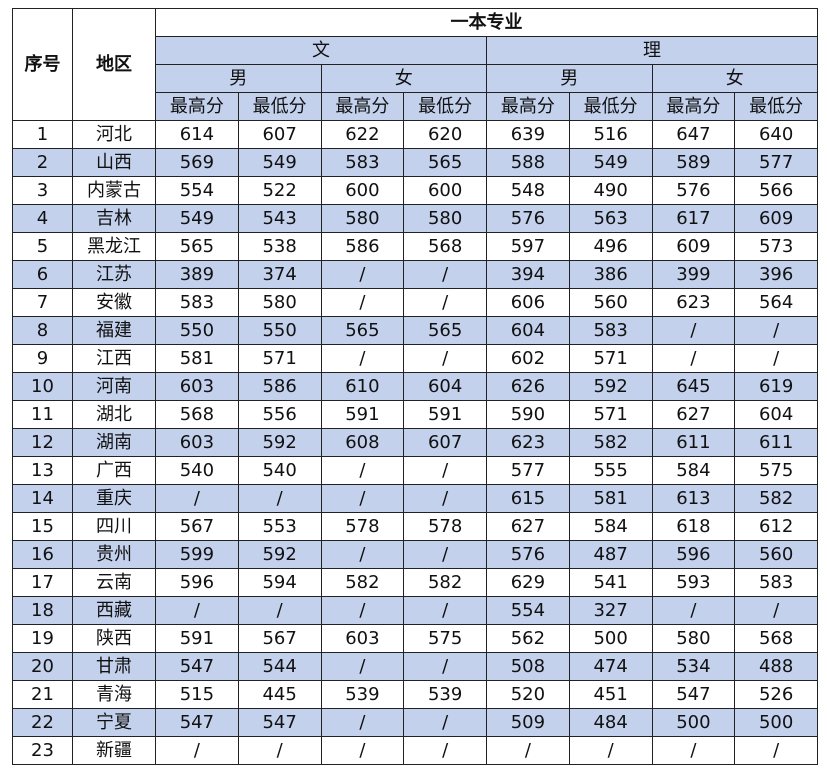 The image size is (827, 771). What do you see at coordinates (528, 442) in the screenshot?
I see `score-cell: 623` at bounding box center [528, 442].